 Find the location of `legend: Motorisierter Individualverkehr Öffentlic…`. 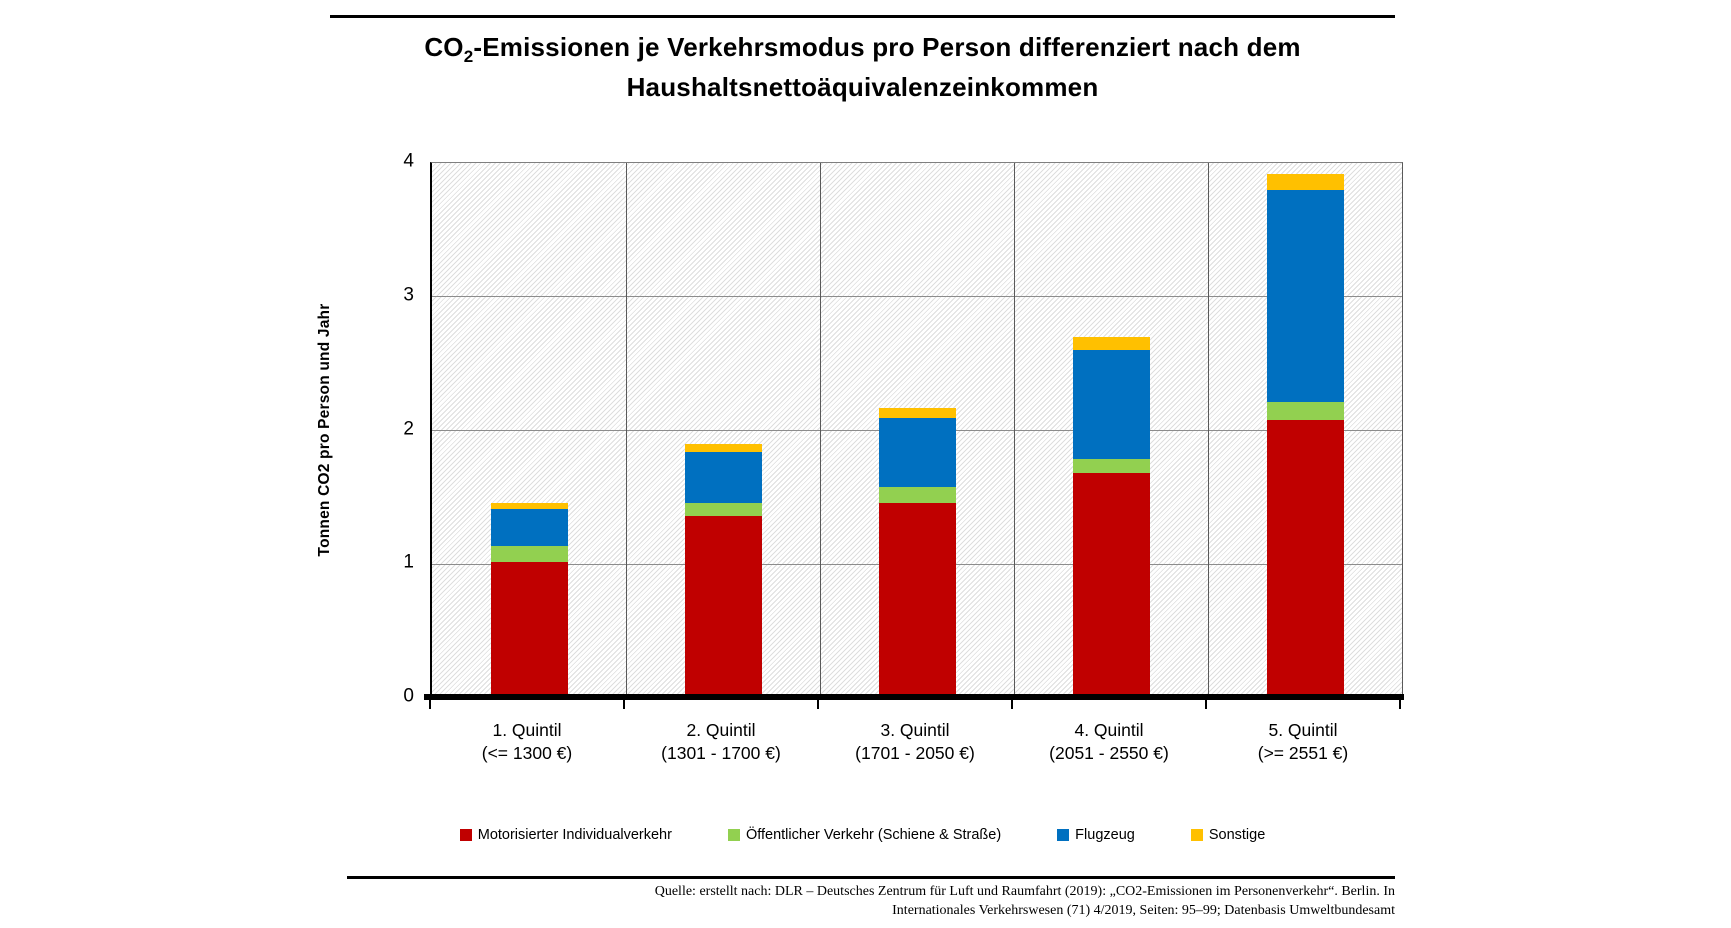

legend: Motorisierter Individualverkehr Öffentlic… is located at coordinates (862, 835).